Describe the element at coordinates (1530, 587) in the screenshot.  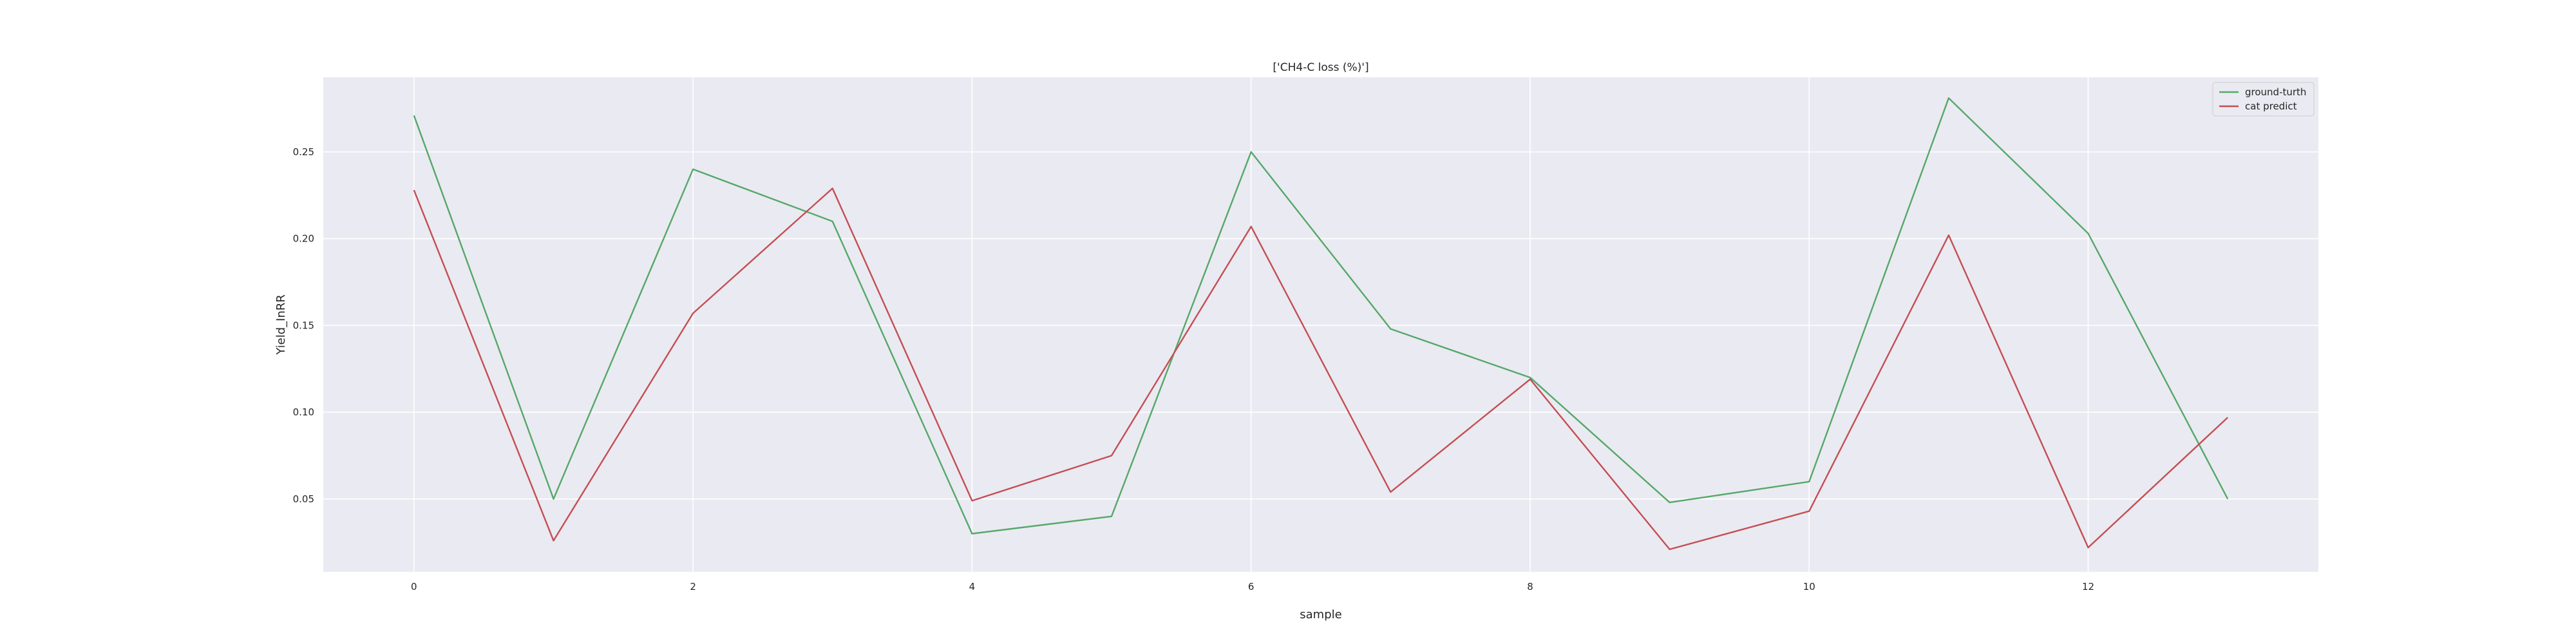
I see `x-tick-label: 8` at that location.